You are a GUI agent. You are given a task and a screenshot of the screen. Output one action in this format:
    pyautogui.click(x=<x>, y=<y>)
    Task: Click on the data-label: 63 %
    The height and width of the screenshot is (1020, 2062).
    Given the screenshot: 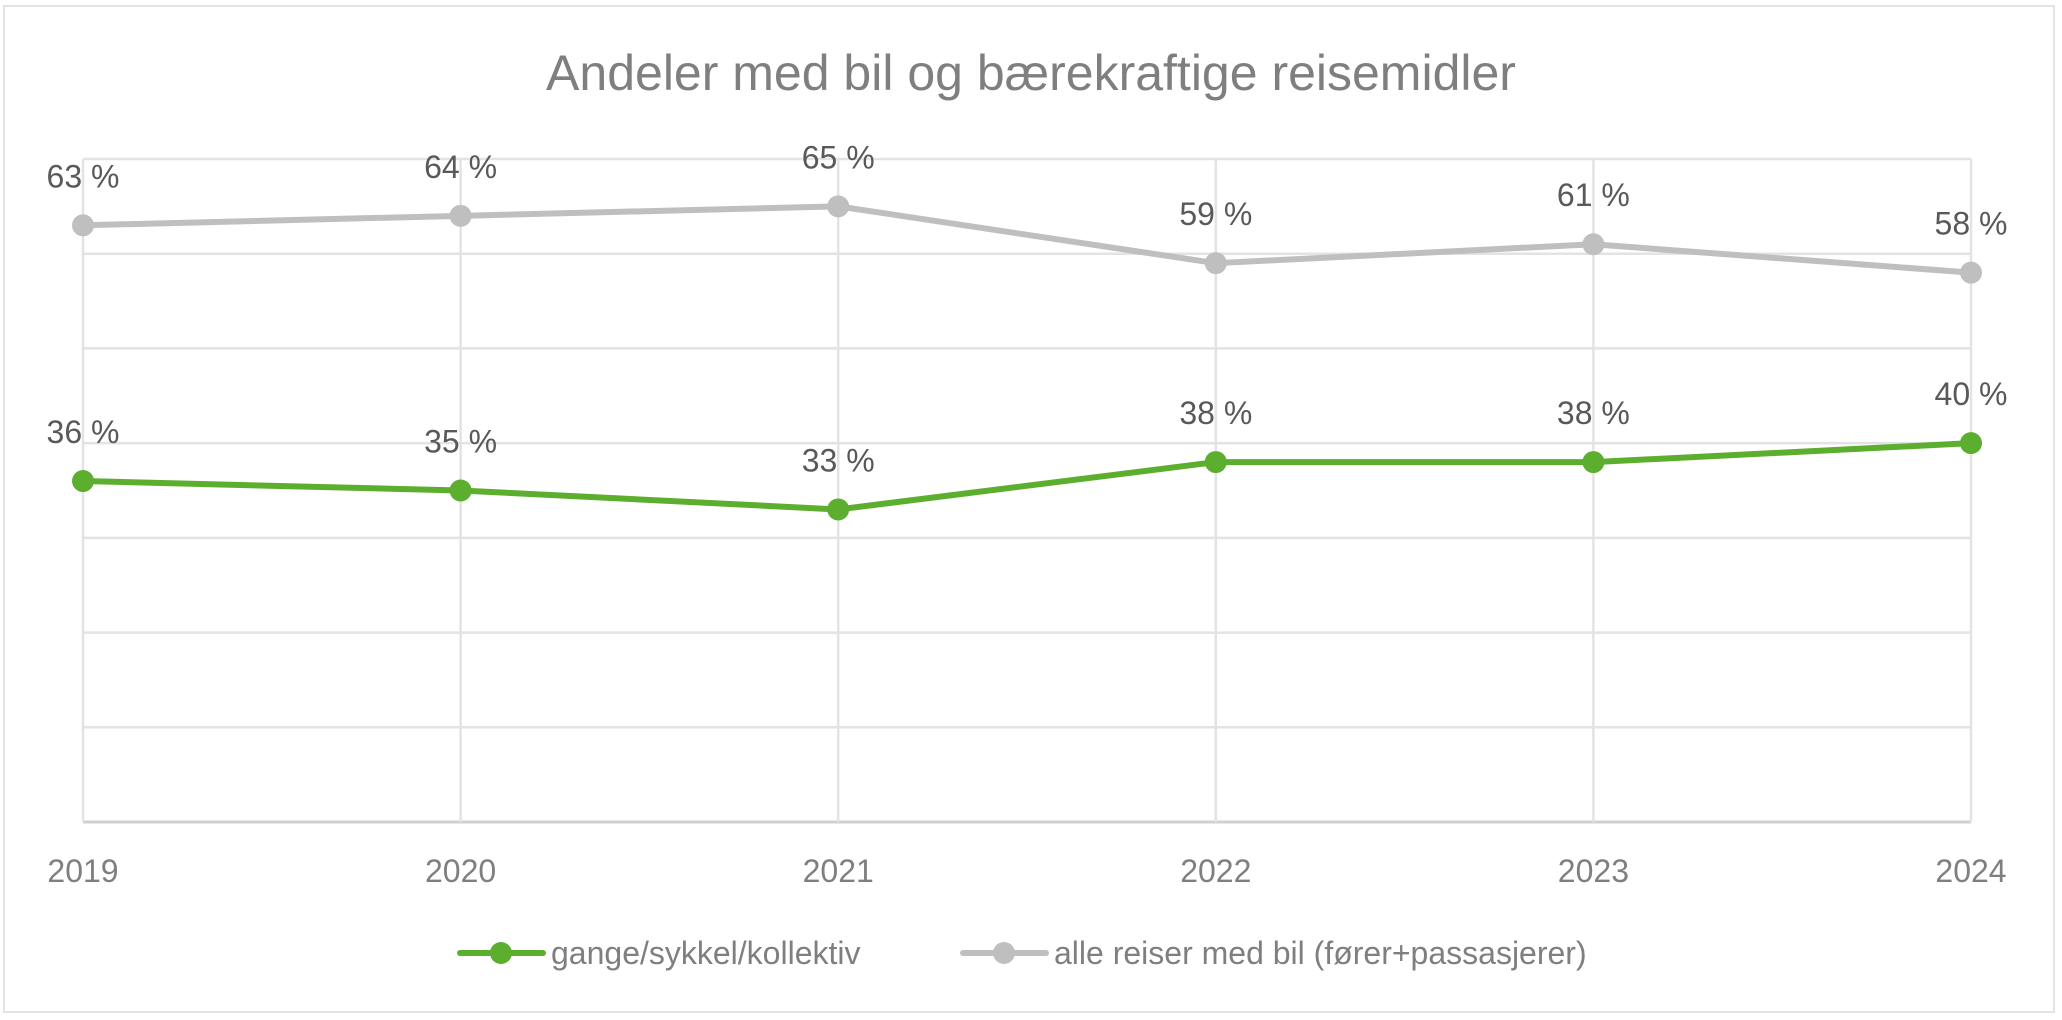 What is the action you would take?
    pyautogui.click(x=83, y=176)
    